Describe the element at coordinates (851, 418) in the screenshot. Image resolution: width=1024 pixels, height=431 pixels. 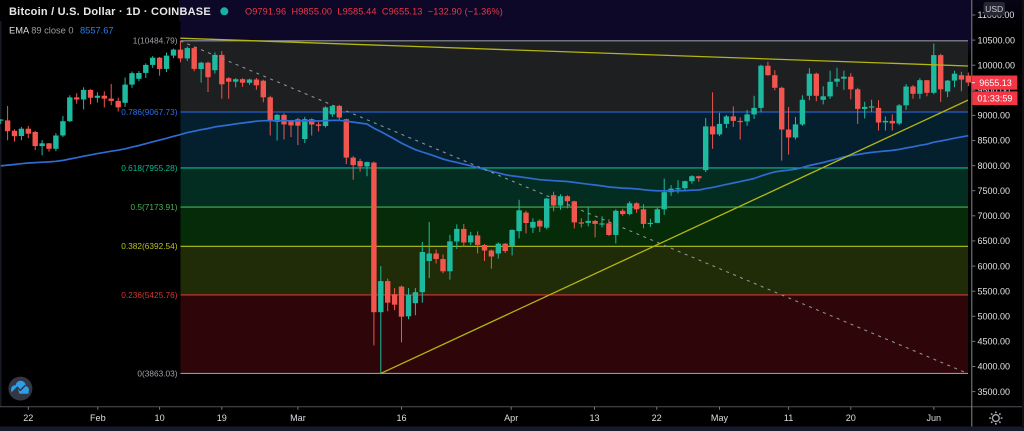
I see `svg-text: 20` at that location.